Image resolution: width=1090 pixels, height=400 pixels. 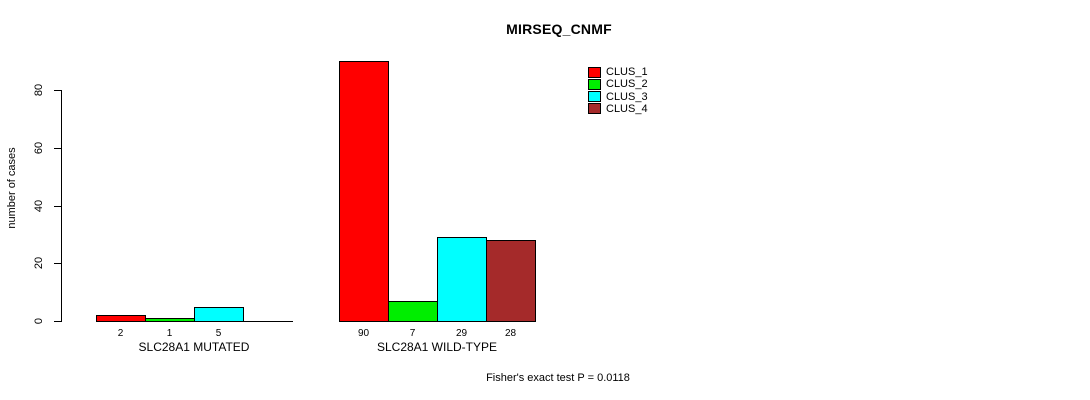 I want to click on bar-value-label: 90, so click(x=363, y=333).